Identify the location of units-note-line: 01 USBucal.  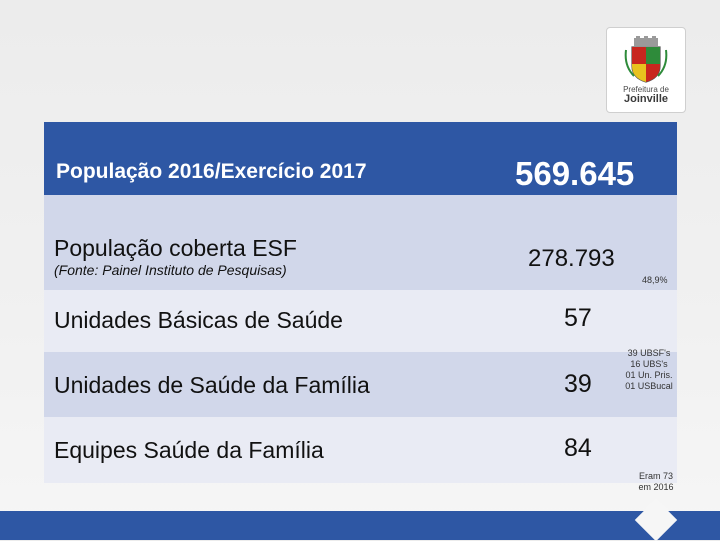
(649, 386).